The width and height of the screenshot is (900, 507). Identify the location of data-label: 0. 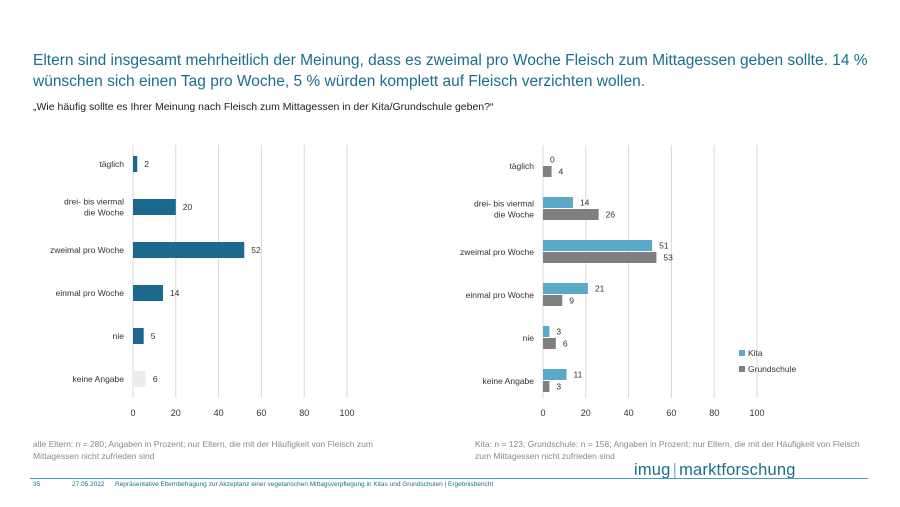
(552, 160).